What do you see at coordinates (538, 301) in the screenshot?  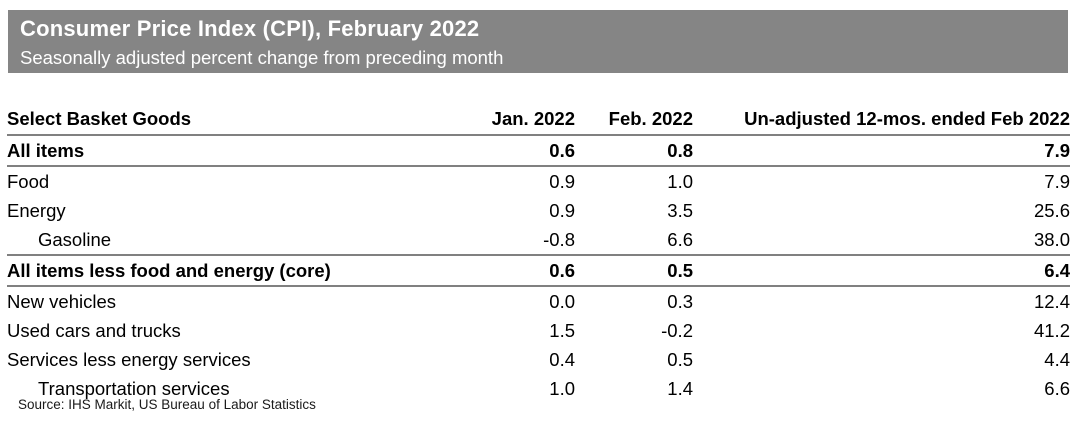 I see `table-row-new-vehicles: New vehicles 0.0 0.3 12.4` at bounding box center [538, 301].